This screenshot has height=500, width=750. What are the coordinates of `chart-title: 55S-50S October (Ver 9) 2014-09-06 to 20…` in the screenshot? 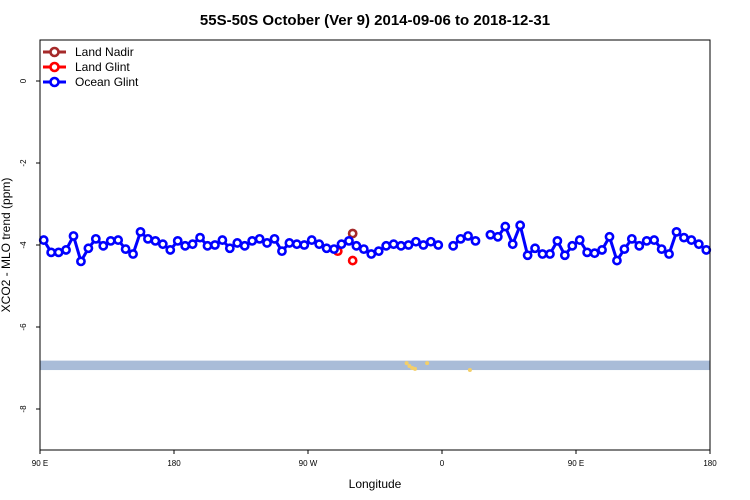 It's located at (375, 20).